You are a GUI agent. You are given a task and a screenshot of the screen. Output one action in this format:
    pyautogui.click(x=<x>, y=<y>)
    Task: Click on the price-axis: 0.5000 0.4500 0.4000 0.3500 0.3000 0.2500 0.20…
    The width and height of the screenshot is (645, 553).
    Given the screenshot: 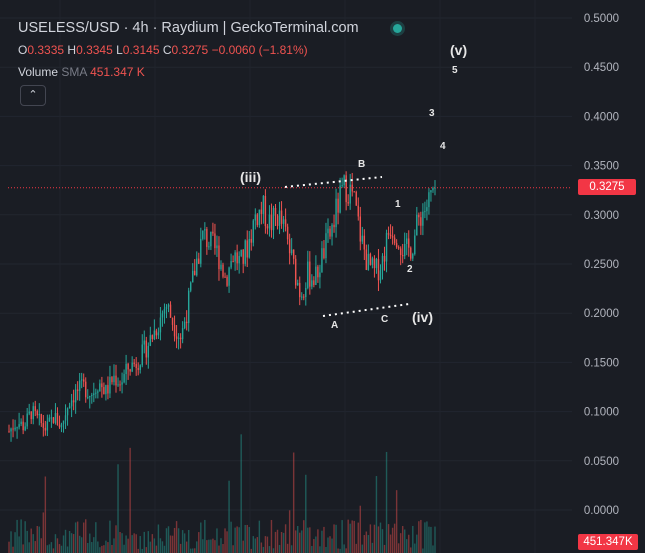 What is the action you would take?
    pyautogui.click(x=601, y=265)
    